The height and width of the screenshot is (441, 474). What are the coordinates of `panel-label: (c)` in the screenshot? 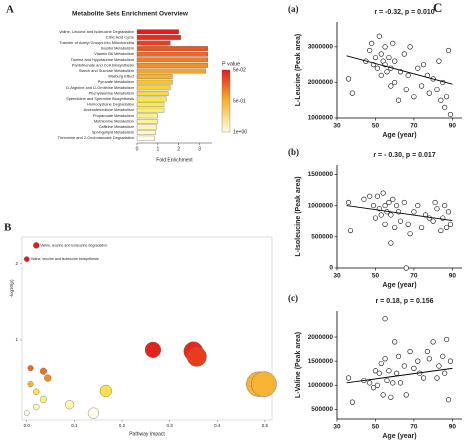 It's located at (293, 298).